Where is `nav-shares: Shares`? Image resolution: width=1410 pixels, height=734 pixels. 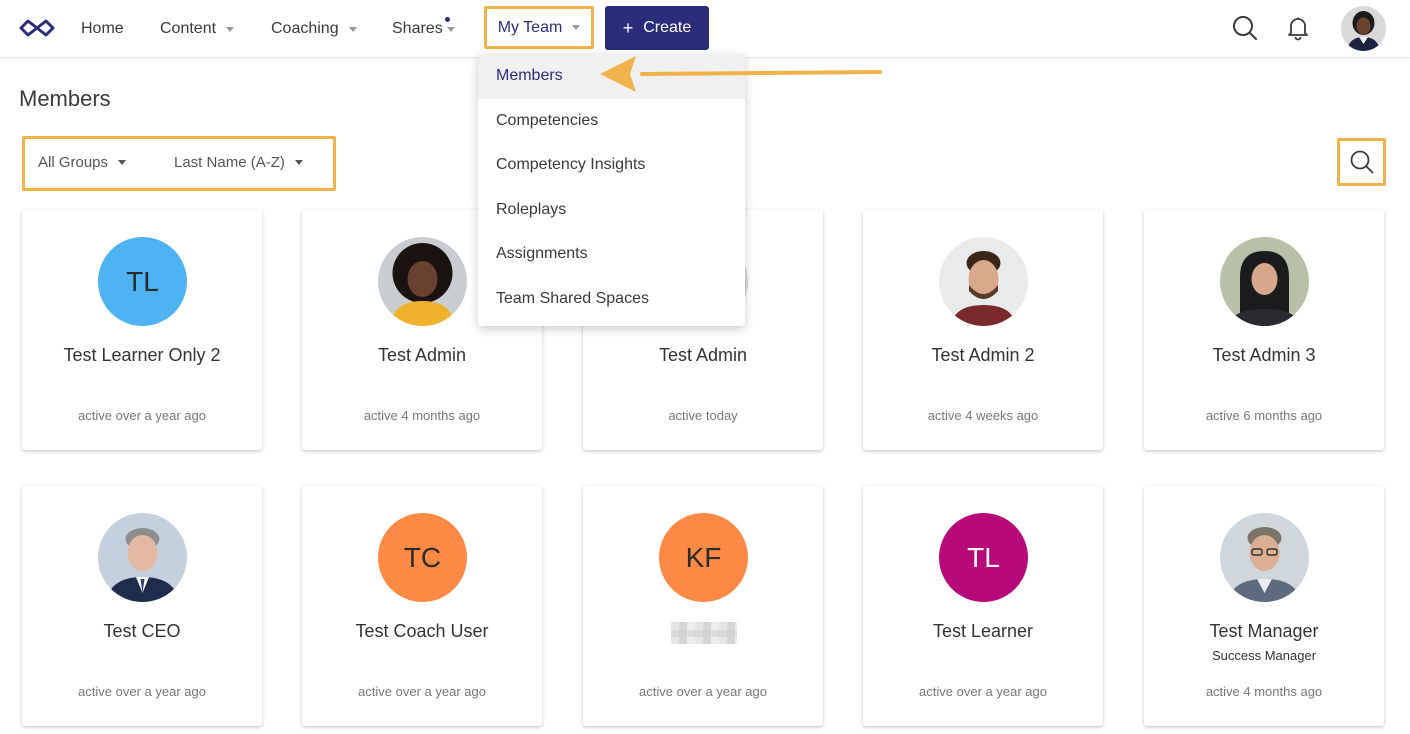
nav-shares: Shares is located at coordinates (423, 28).